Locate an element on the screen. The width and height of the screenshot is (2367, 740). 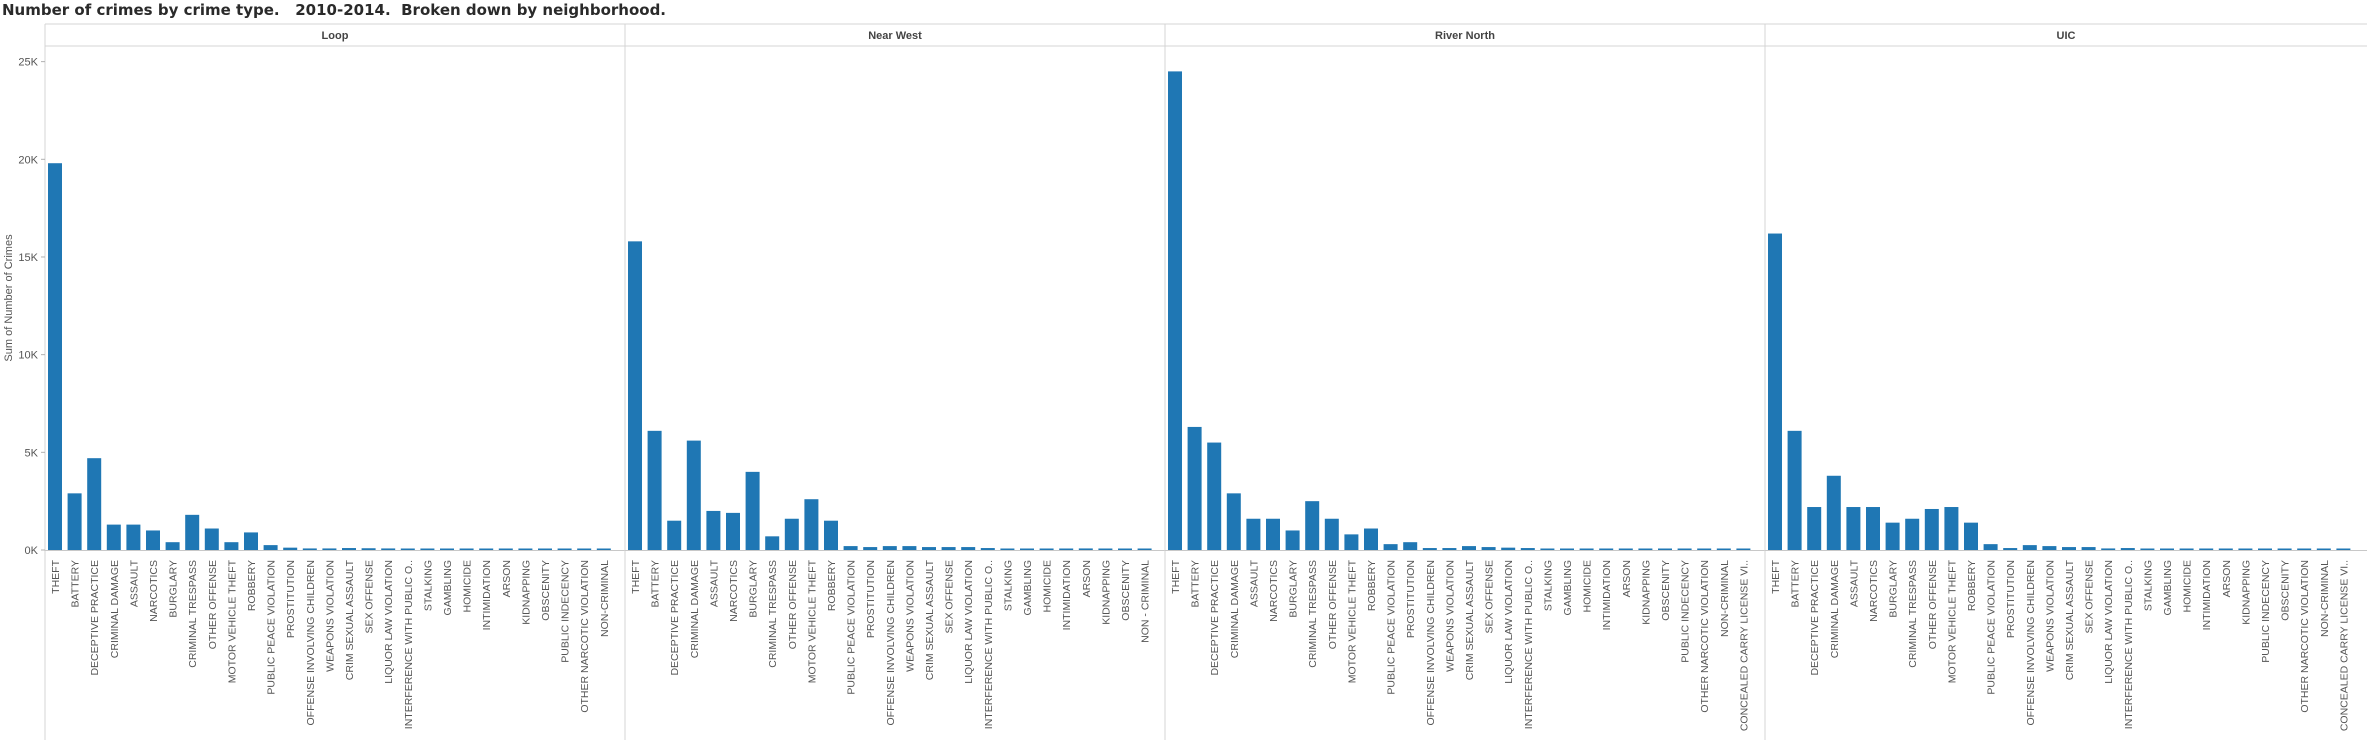
panel-header: Near West is located at coordinates (895, 36).